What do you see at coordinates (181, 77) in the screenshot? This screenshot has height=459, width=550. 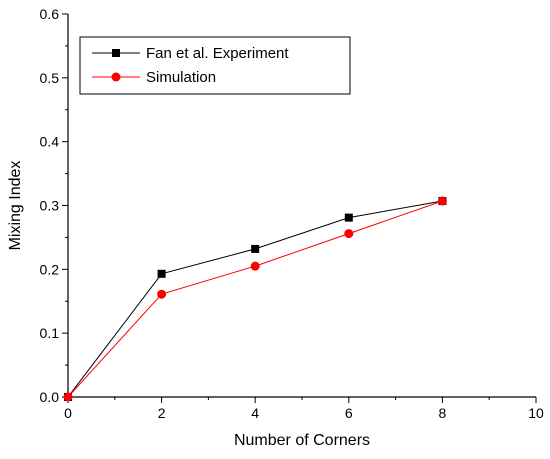 I see `legend-label: Simulation` at bounding box center [181, 77].